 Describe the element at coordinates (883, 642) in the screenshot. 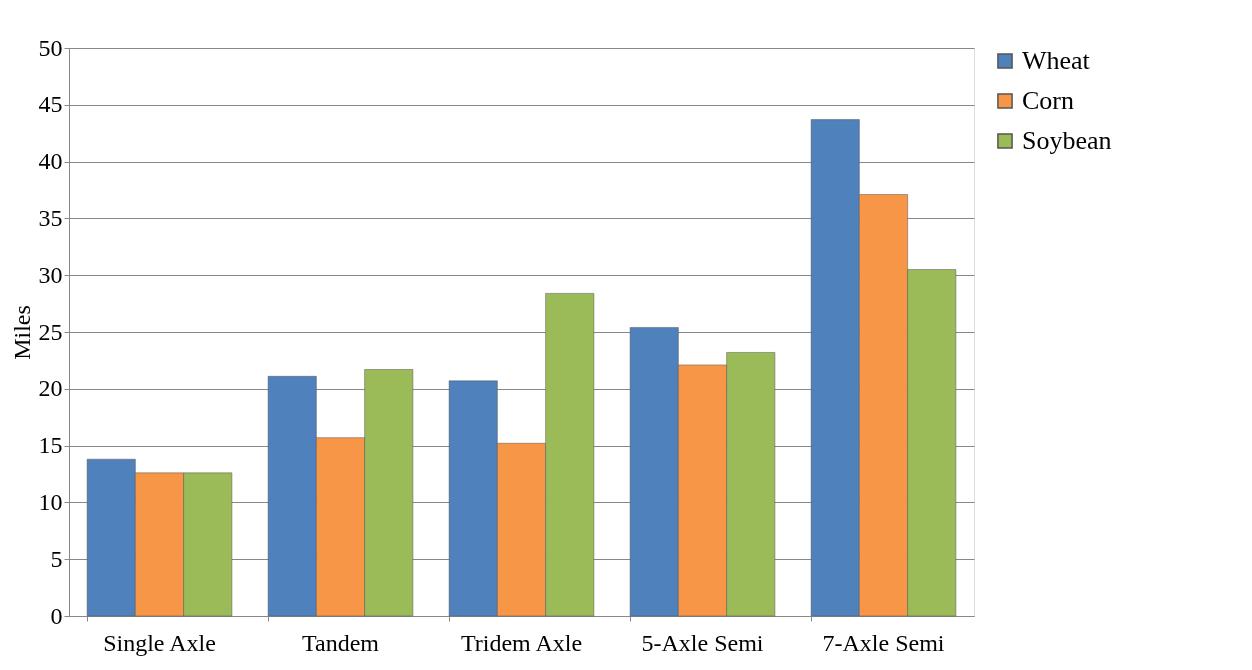

I see `x-tick-label: 7-Axle Semi` at that location.